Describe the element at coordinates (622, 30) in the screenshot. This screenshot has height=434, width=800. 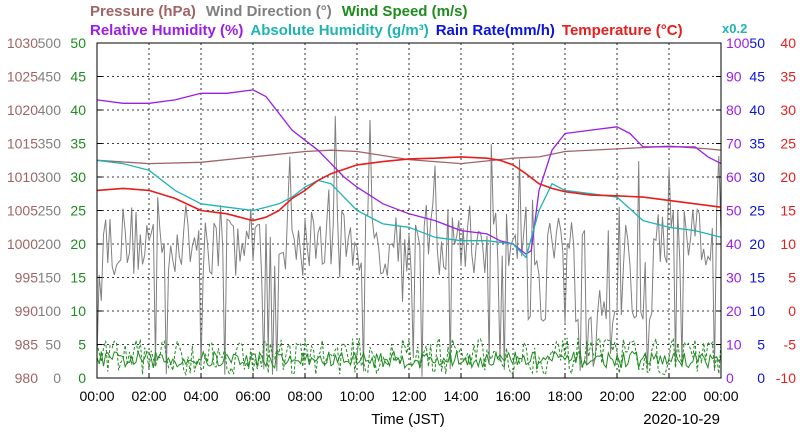
I see `legend-entry: Temperature (°C)` at that location.